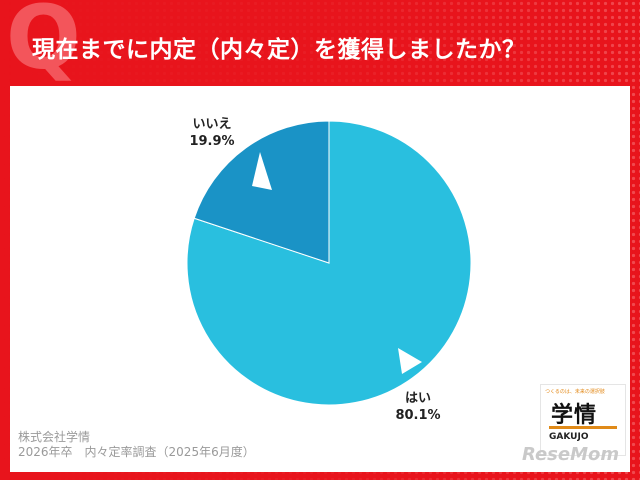  I want to click on question-mark-icon: Q, so click(43, 44).